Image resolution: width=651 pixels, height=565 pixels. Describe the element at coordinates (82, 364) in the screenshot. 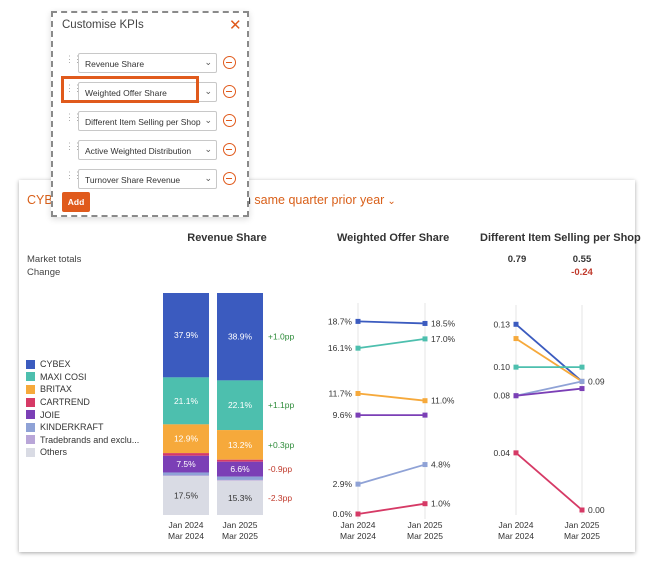

I see `legend-item: CYBEX` at that location.